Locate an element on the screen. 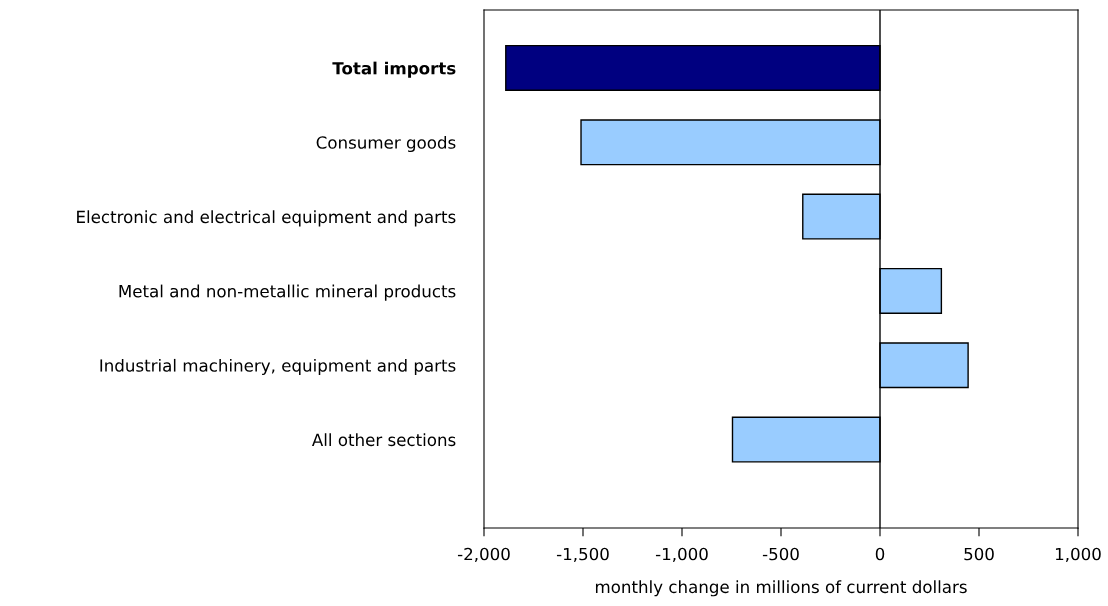 This screenshot has height=606, width=1108. x-tick-label: -1,000 is located at coordinates (681, 555).